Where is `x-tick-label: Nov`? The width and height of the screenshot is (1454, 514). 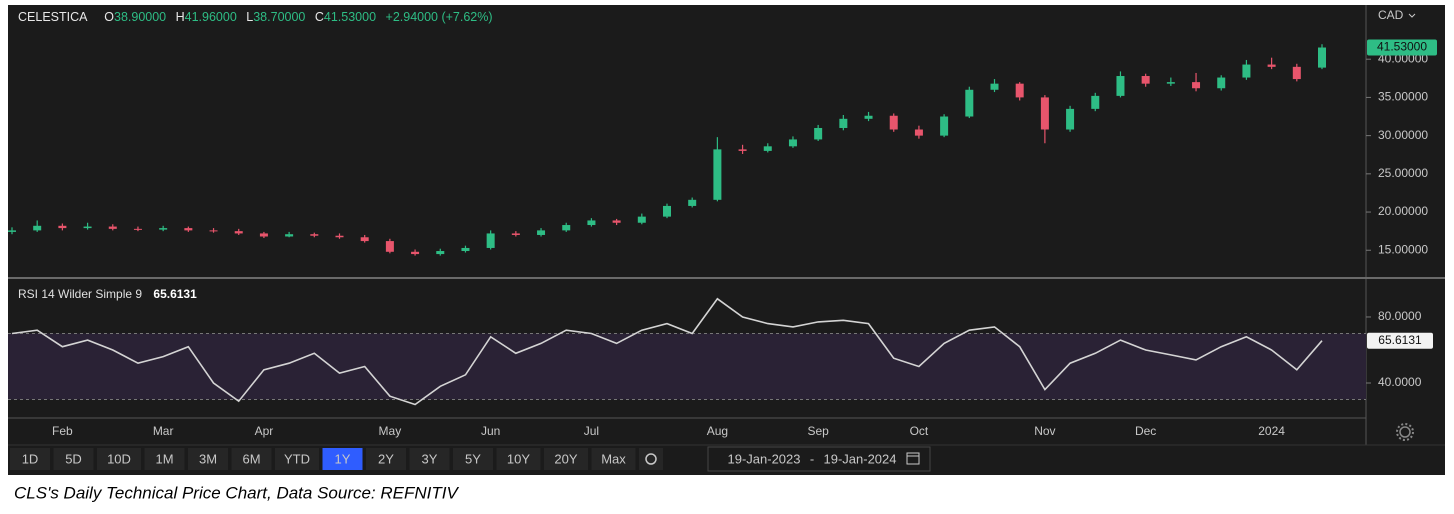 x-tick-label: Nov is located at coordinates (1044, 431).